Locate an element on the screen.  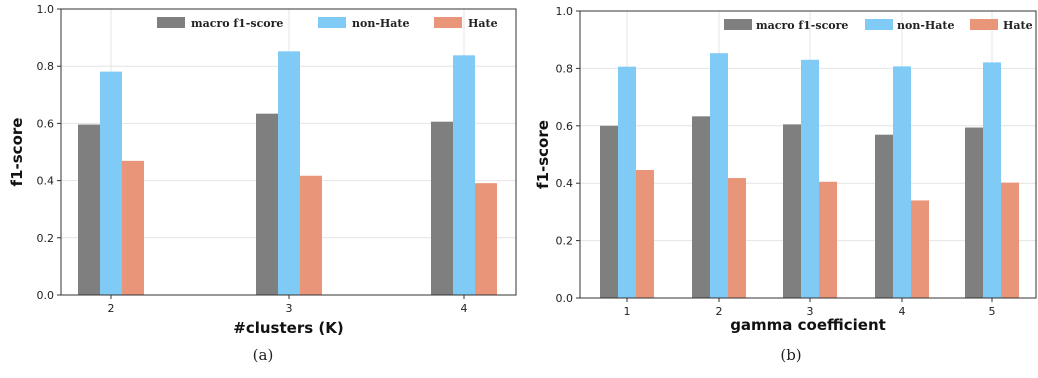
x-tick-label: 5 is located at coordinates (992, 311).